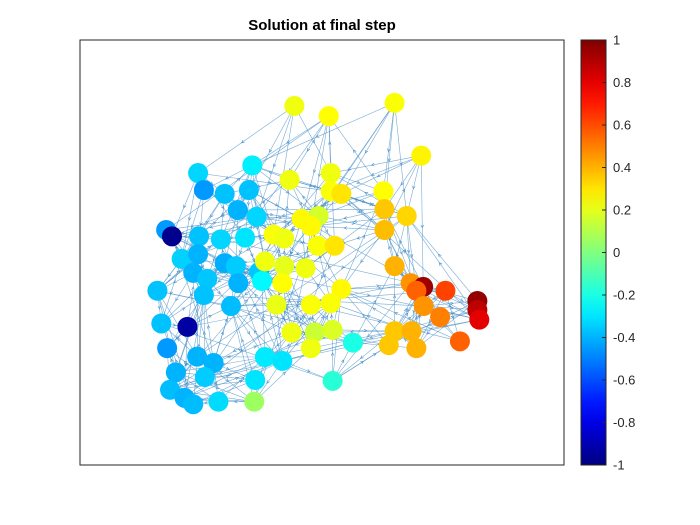 The height and width of the screenshot is (525, 700). Describe the element at coordinates (622, 167) in the screenshot. I see `colorbar-tick-label: 0.4` at that location.